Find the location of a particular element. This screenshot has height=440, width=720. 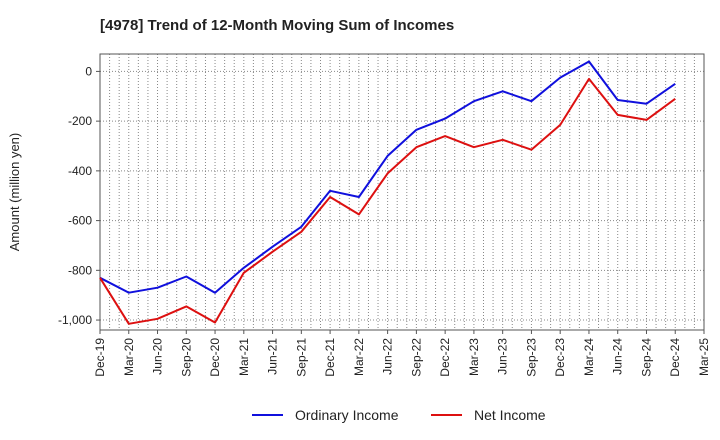

x-tick-label: Jun-20 is located at coordinates (158, 356).